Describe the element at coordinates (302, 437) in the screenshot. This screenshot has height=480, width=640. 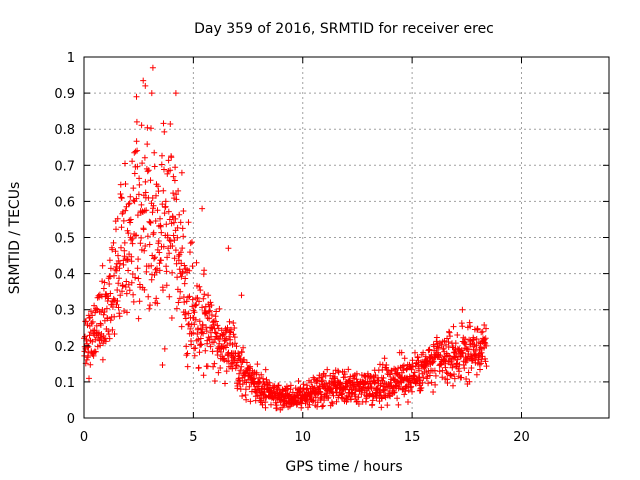
I see `x-tick-label: 10` at that location.